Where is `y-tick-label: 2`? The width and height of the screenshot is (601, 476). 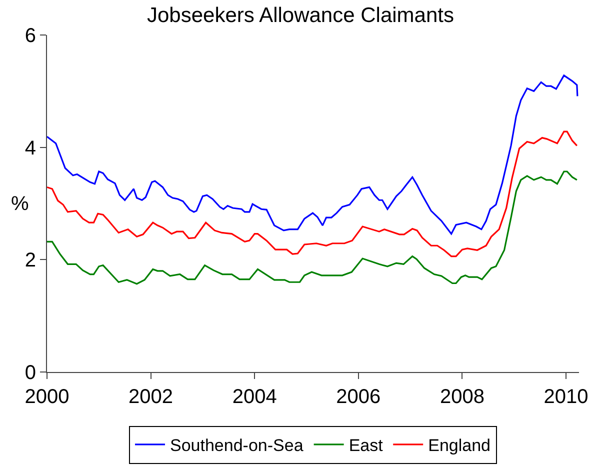 y-tick-label: 2 is located at coordinates (30, 261).